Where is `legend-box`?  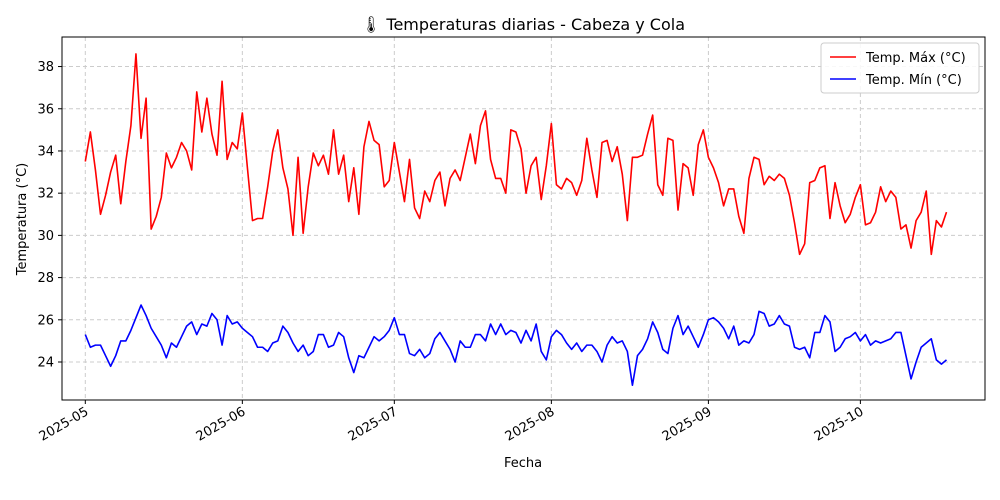
legend-box is located at coordinates (900, 68).